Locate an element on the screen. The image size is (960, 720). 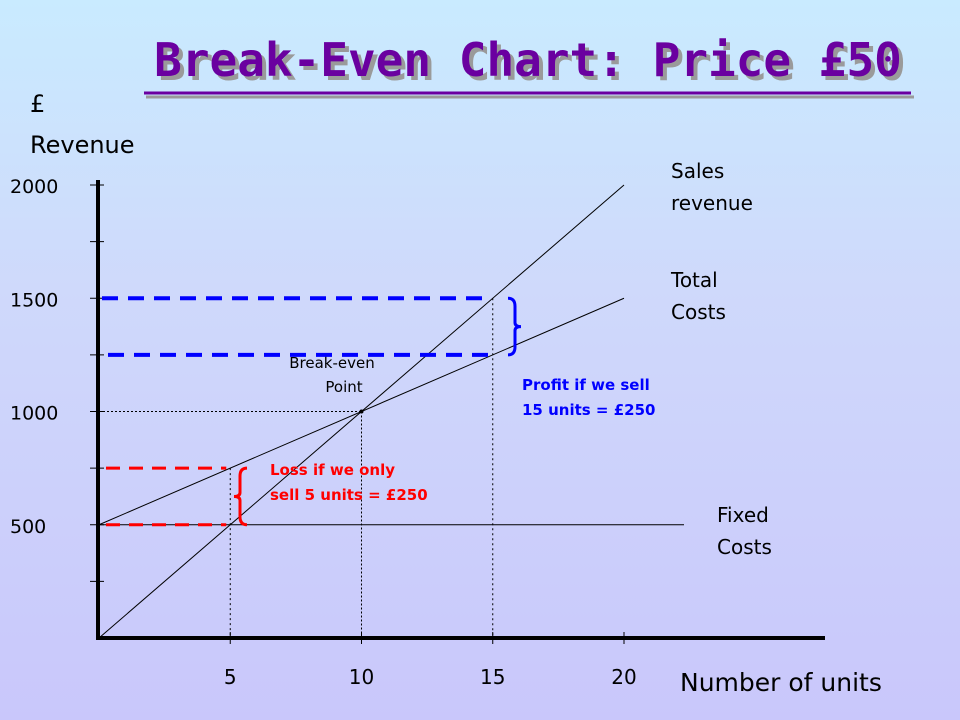
break-even-point is located at coordinates (361, 411).